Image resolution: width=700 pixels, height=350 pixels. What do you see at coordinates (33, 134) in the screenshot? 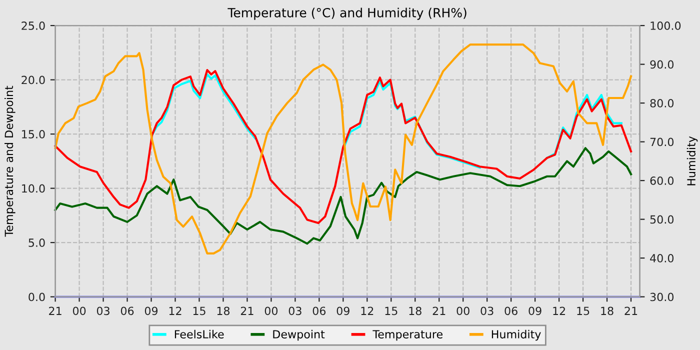
I see `y-tick-label: 15.0` at bounding box center [33, 134].